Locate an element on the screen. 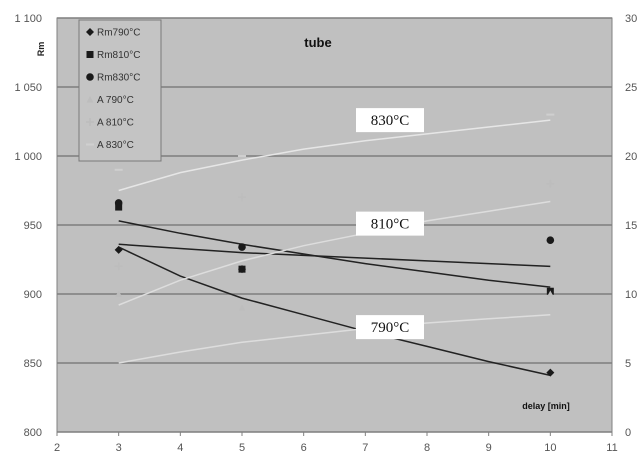 The height and width of the screenshot is (472, 643). legend-label: A 810°C is located at coordinates (115, 123).